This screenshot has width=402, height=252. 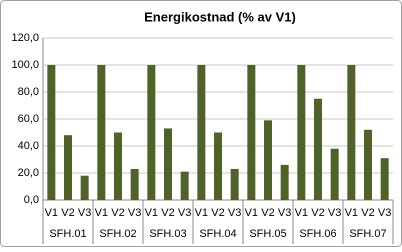 What do you see at coordinates (25, 38) in the screenshot?
I see `y-tick-label: 120,0` at bounding box center [25, 38].